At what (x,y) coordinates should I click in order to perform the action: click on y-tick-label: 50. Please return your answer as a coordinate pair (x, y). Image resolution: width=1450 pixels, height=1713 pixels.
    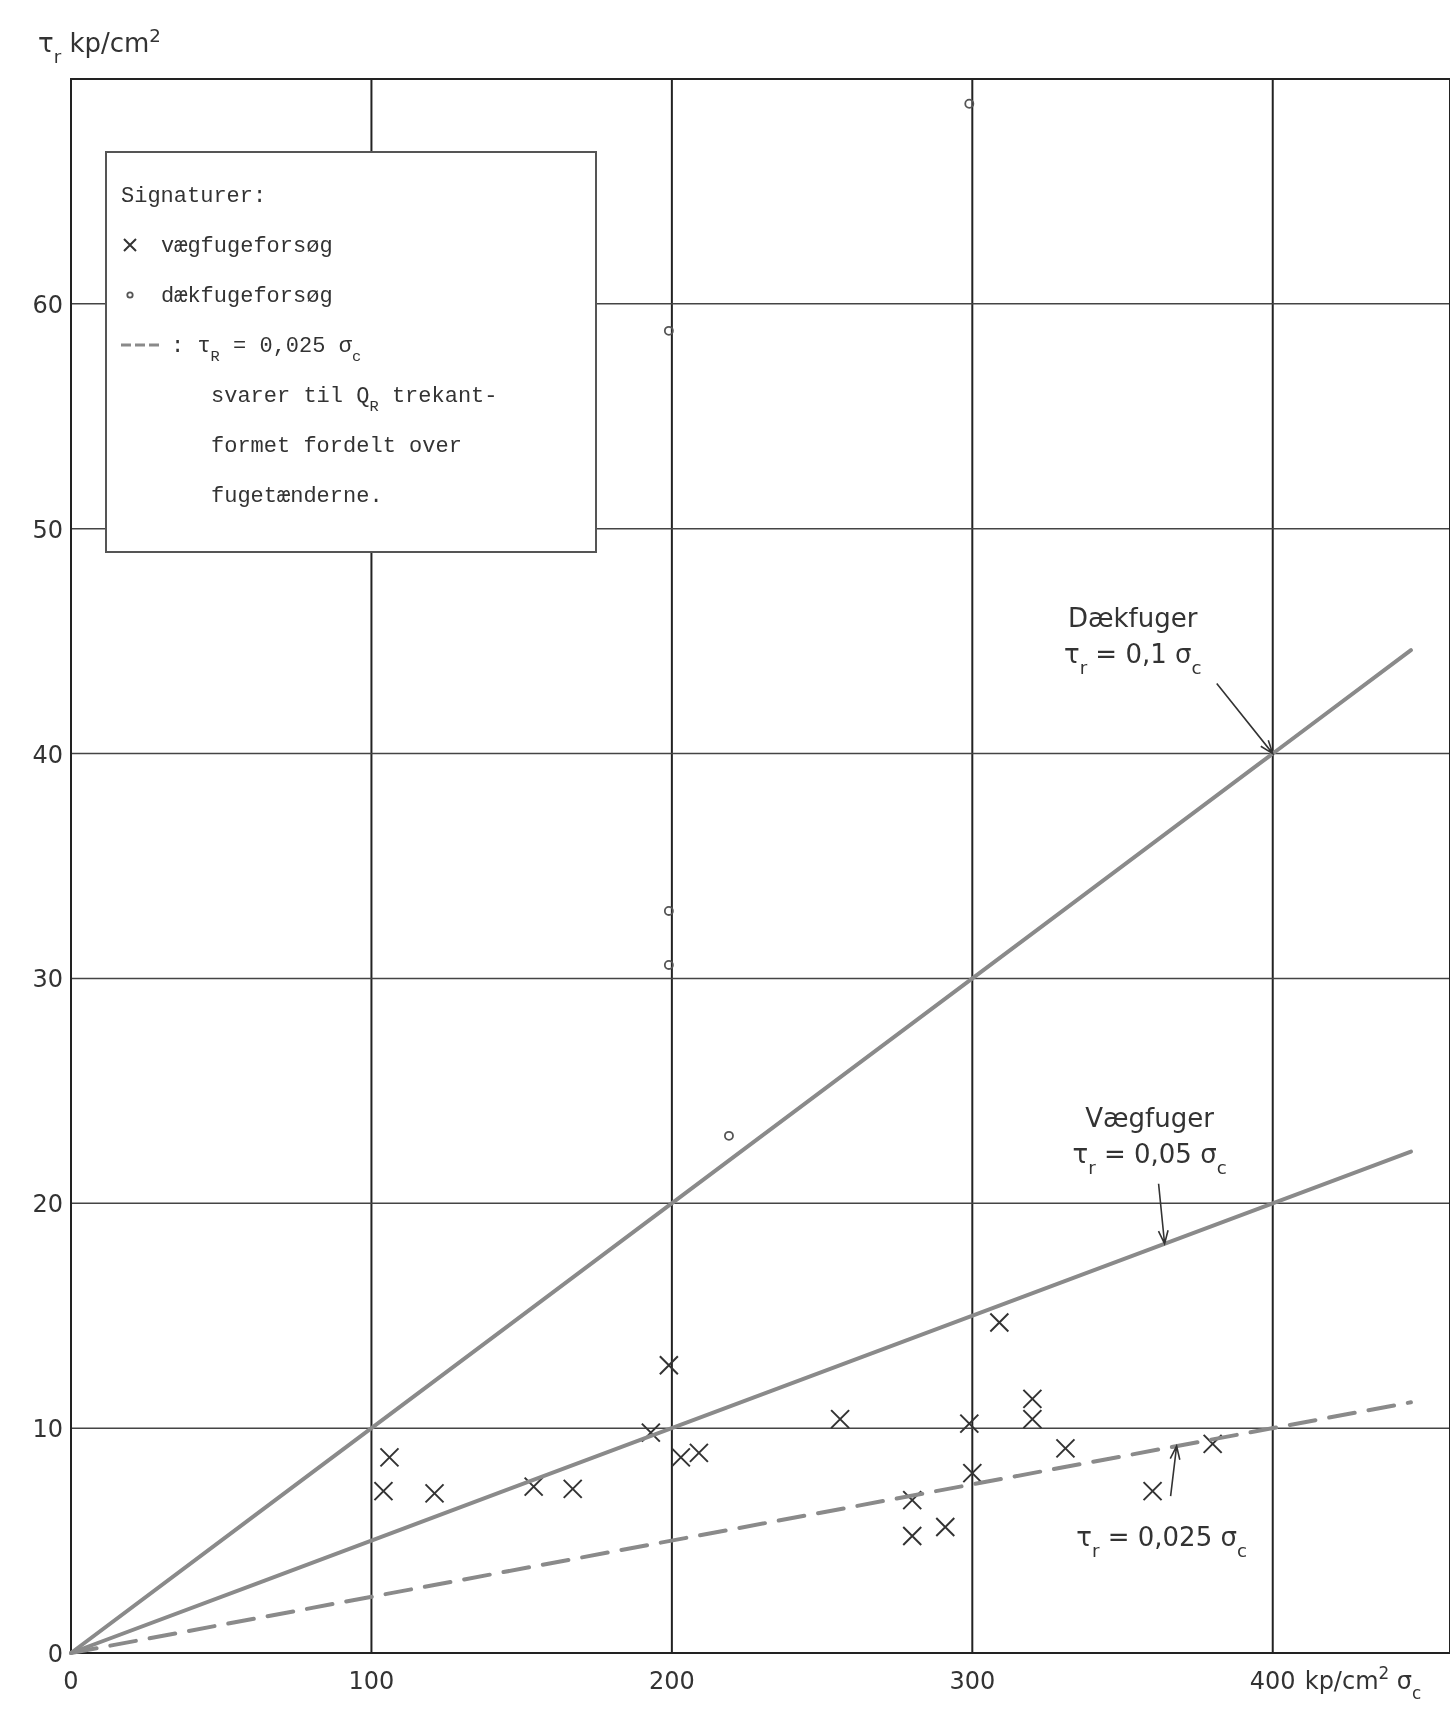
    Looking at the image, I should click on (47, 529).